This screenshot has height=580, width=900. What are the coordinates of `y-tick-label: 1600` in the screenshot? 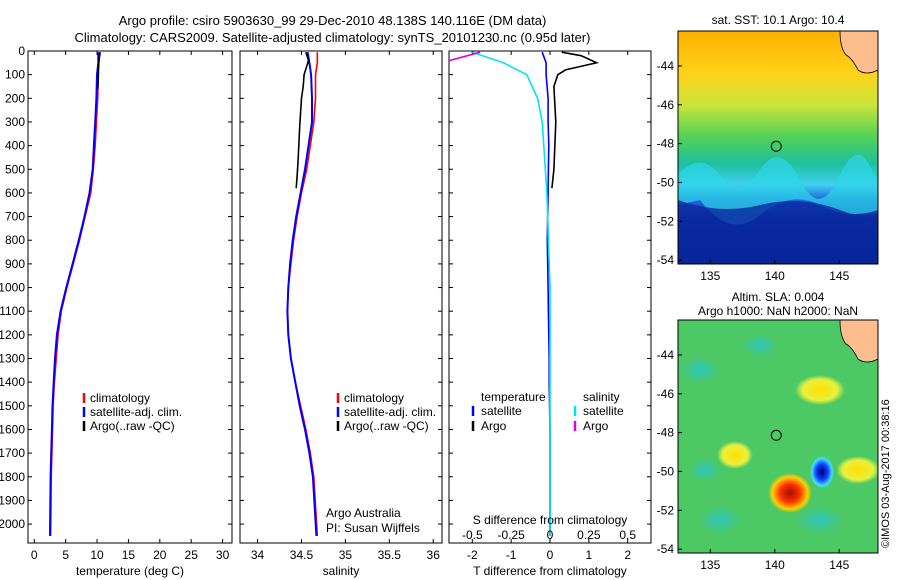 It's located at (12, 429).